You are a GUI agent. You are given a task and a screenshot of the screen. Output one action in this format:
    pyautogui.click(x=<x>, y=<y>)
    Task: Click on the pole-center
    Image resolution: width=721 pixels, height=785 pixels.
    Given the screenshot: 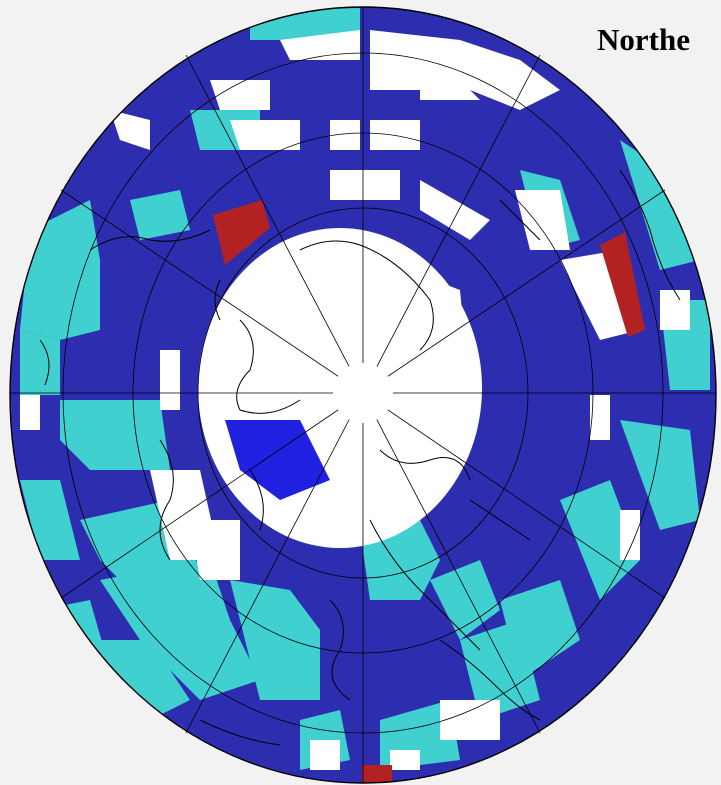 What is the action you would take?
    pyautogui.click(x=363, y=393)
    